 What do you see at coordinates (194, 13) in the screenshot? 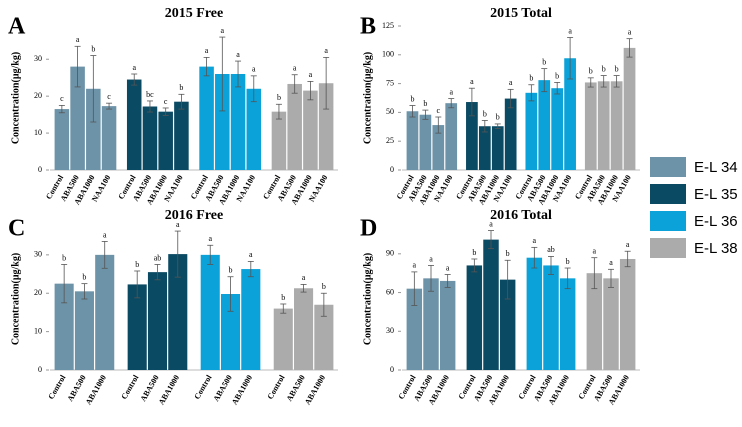
I see `chart-title: 2015 Free` at bounding box center [194, 13].